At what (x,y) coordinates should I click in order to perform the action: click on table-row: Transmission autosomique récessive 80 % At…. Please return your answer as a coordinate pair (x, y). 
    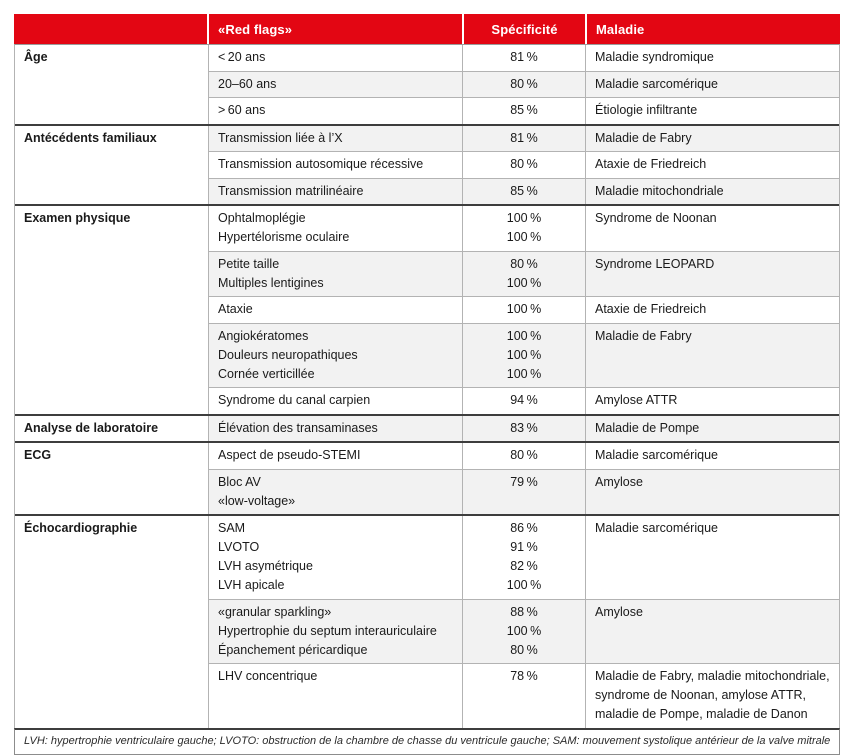
    Looking at the image, I should click on (523, 164).